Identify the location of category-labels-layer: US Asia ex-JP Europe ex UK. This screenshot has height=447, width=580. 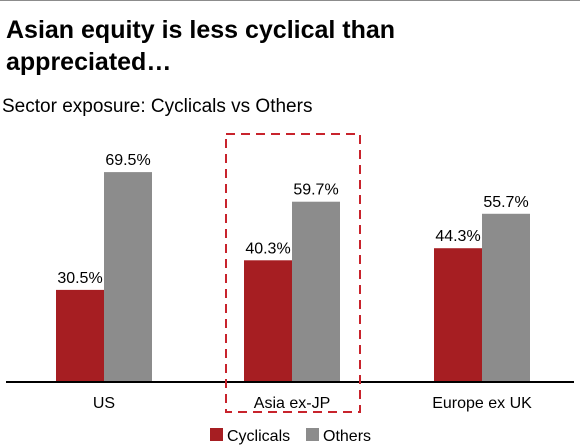
(312, 403).